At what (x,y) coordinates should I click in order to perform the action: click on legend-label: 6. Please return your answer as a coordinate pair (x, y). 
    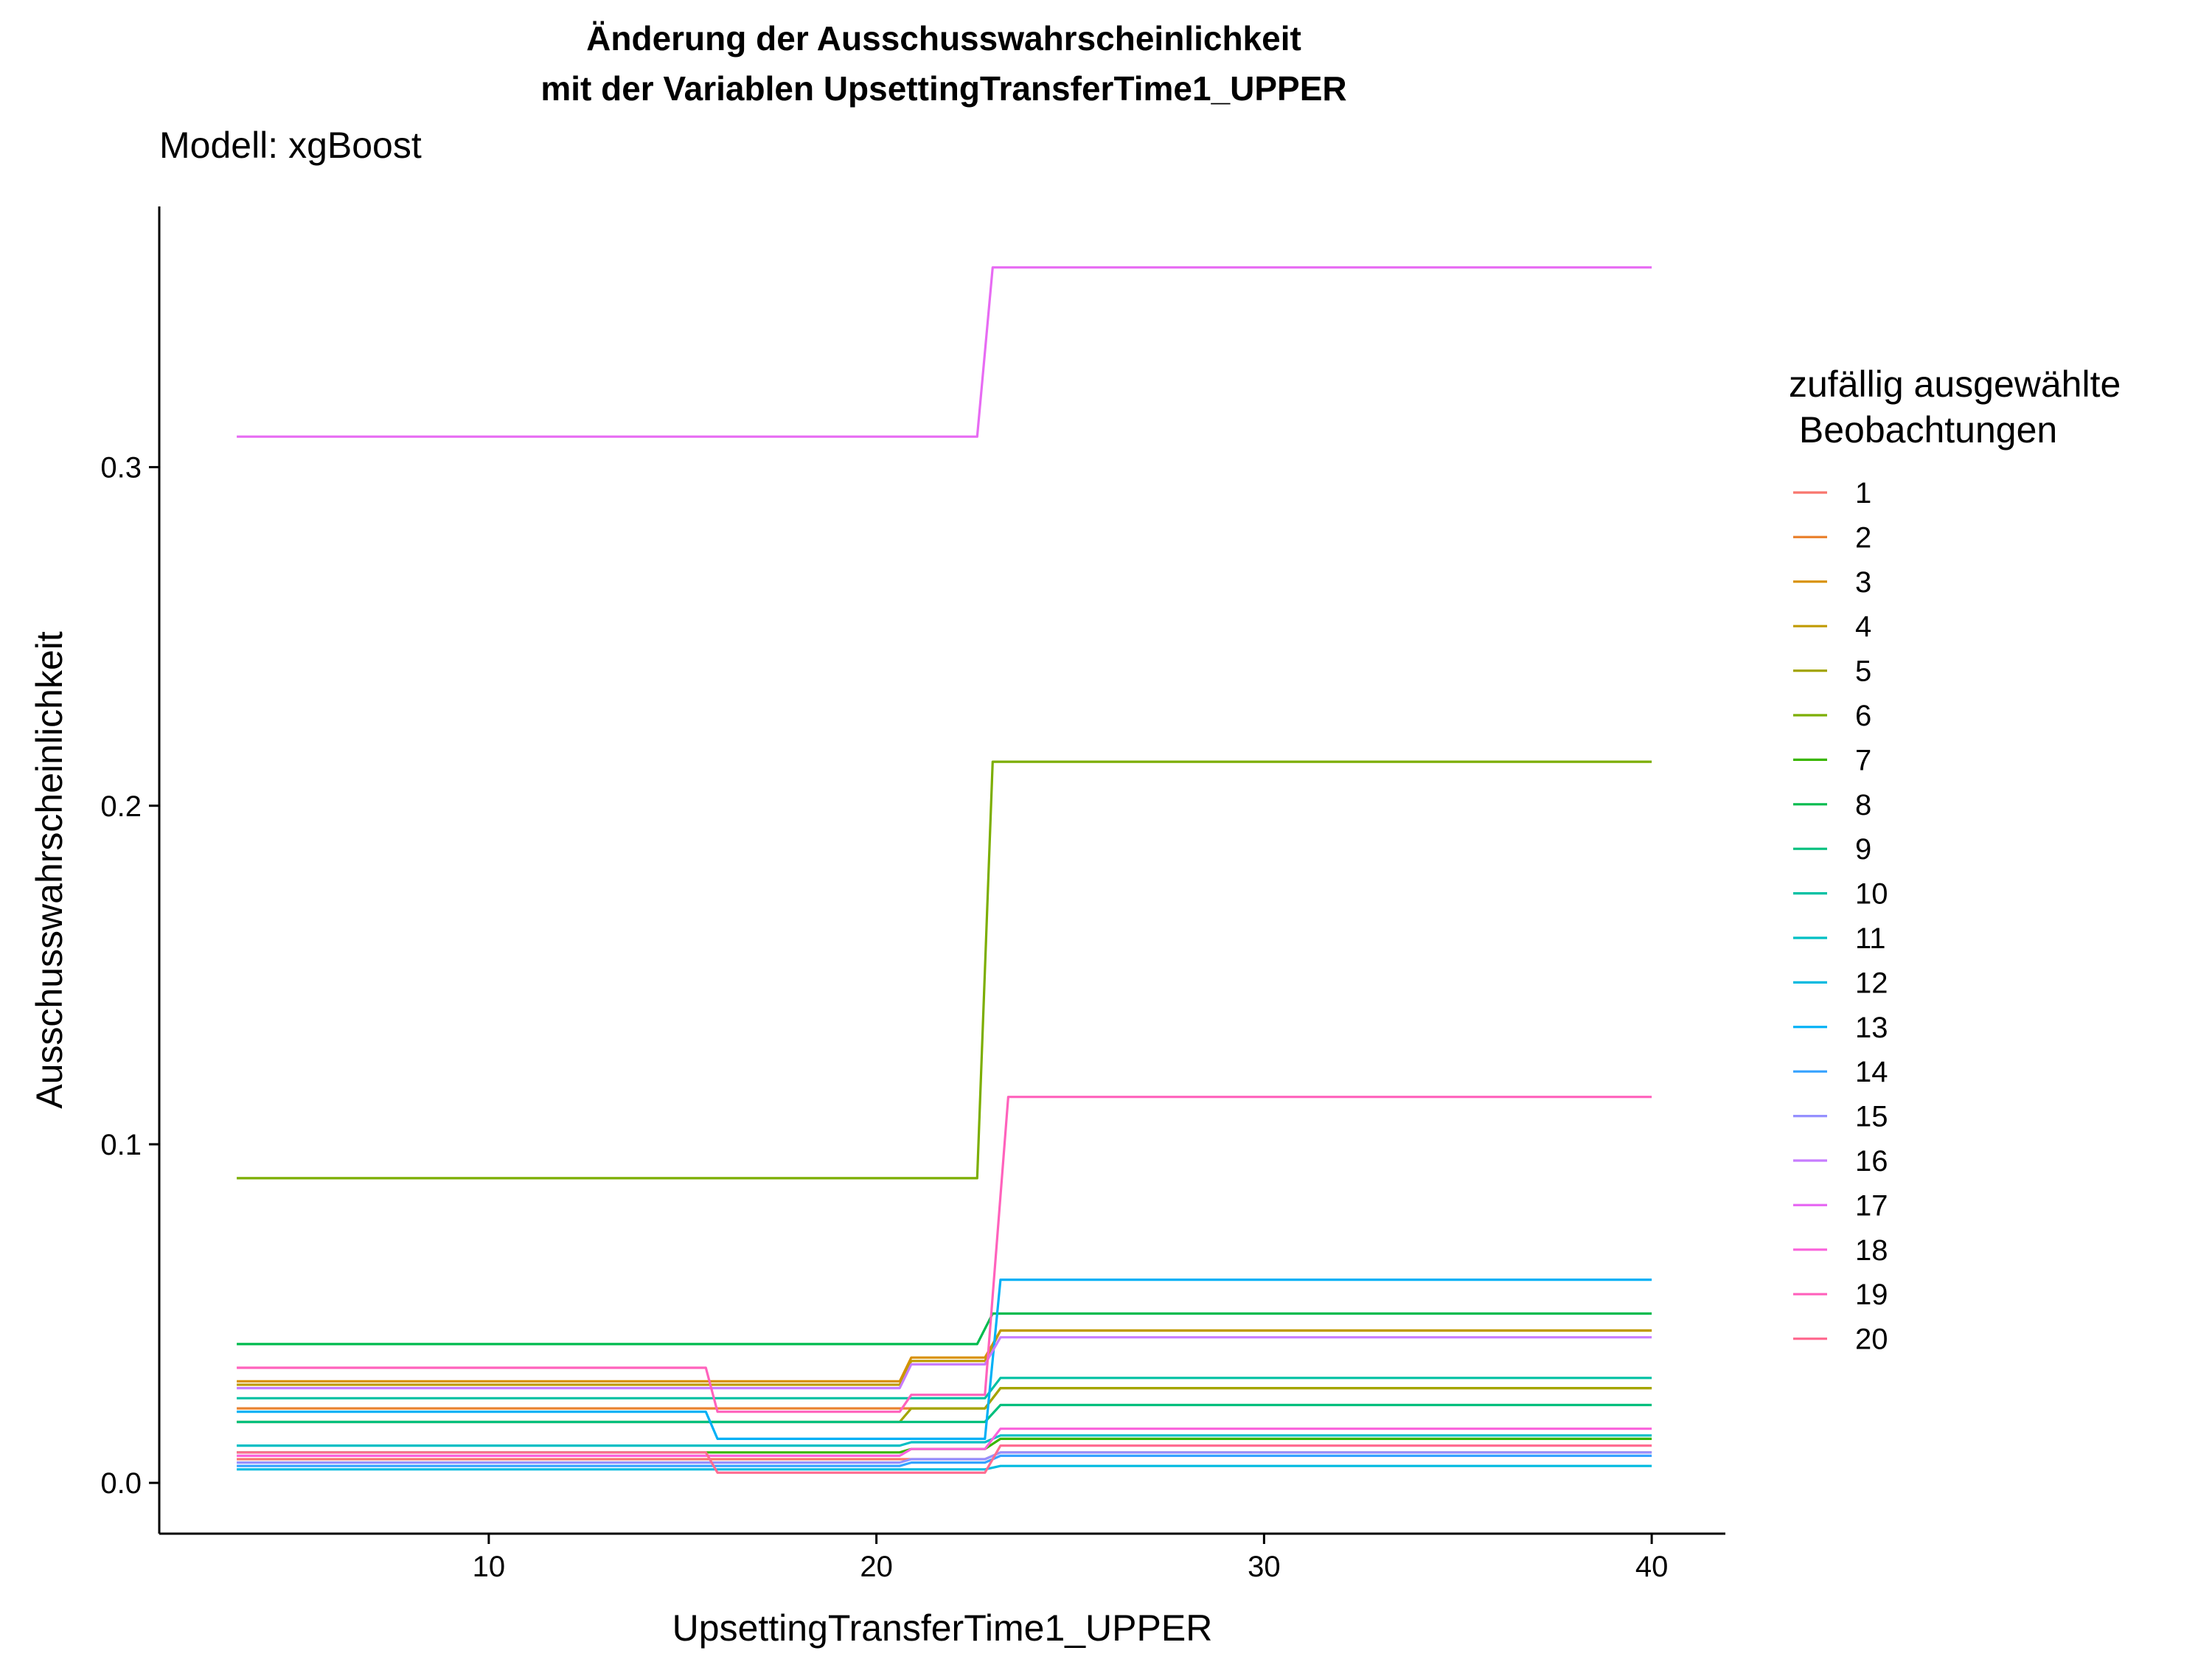
    Looking at the image, I should click on (1863, 716).